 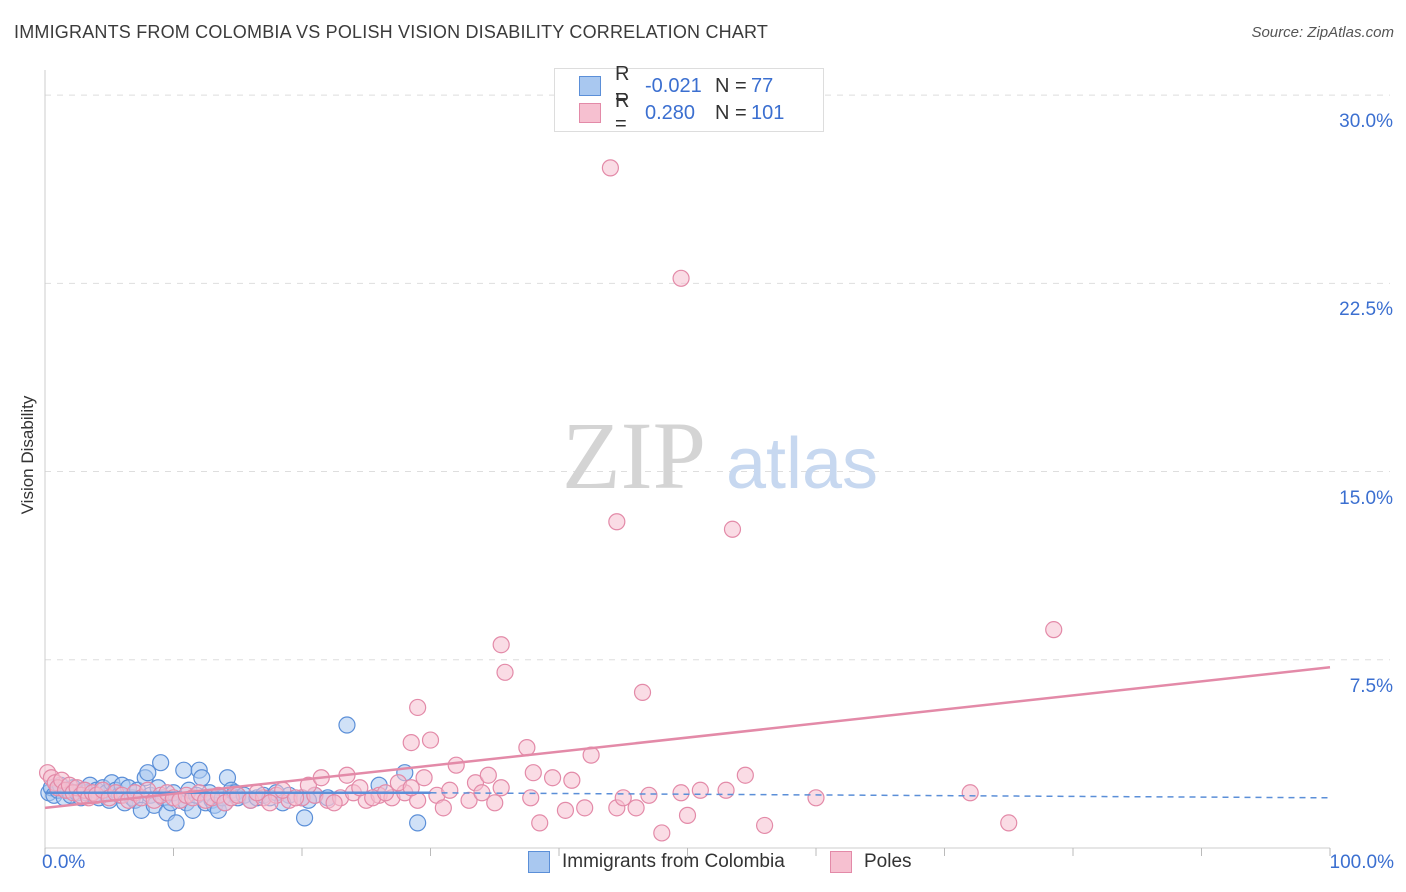 What do you see at coordinates (1366, 310) in the screenshot?
I see `y-tick-label: 22.5%` at bounding box center [1366, 310].